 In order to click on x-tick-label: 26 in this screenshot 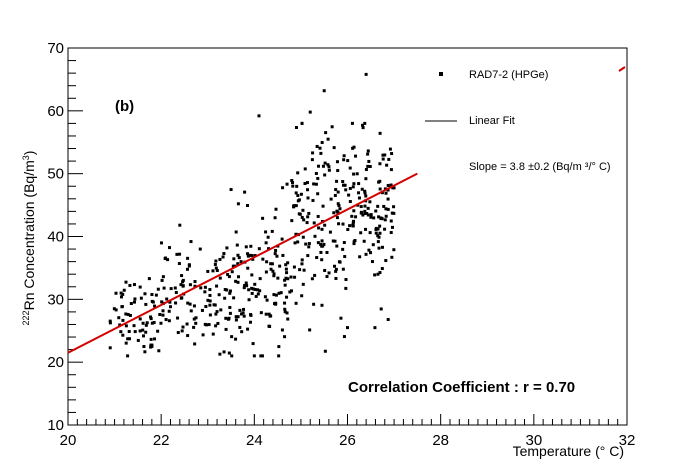, I will do `click(347, 440)`.